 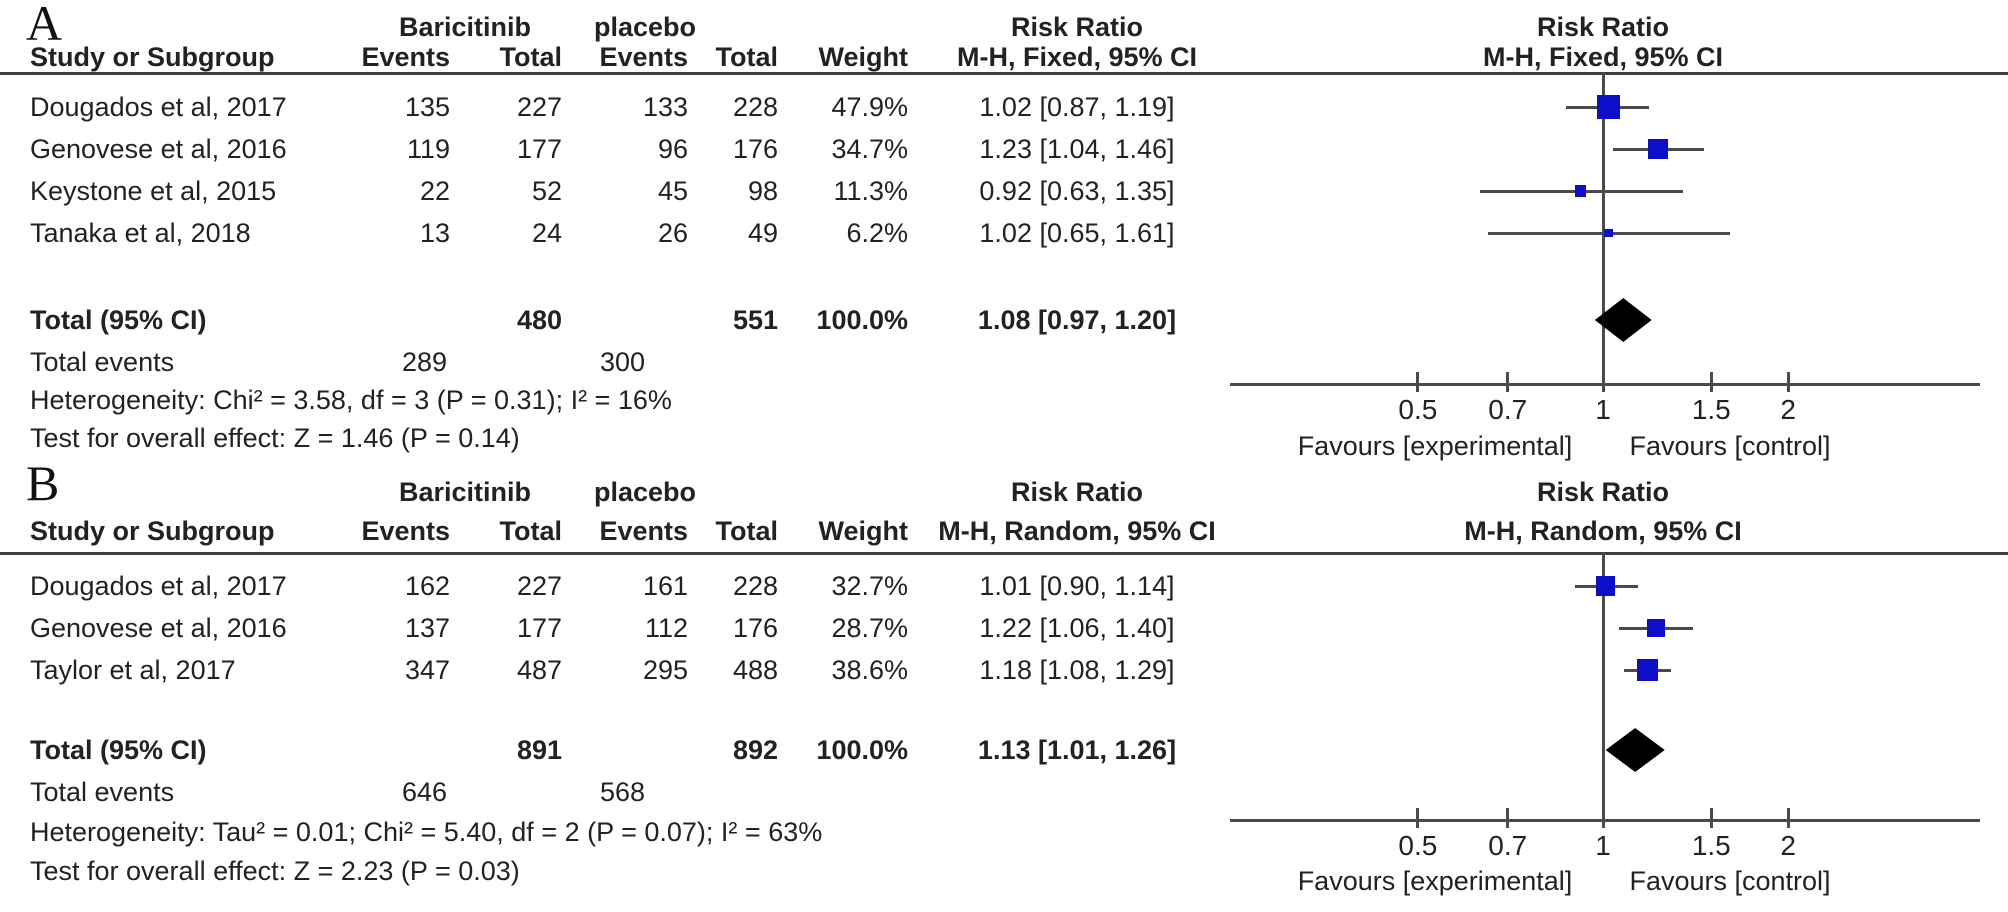 What do you see at coordinates (1077, 107) in the screenshot?
I see `ci-text-cell: 1.02 [0.87, 1.19]` at bounding box center [1077, 107].